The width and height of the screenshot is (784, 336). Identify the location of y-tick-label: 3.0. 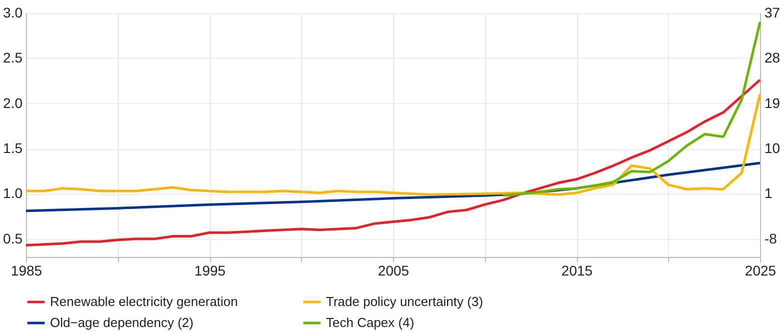
(13, 12).